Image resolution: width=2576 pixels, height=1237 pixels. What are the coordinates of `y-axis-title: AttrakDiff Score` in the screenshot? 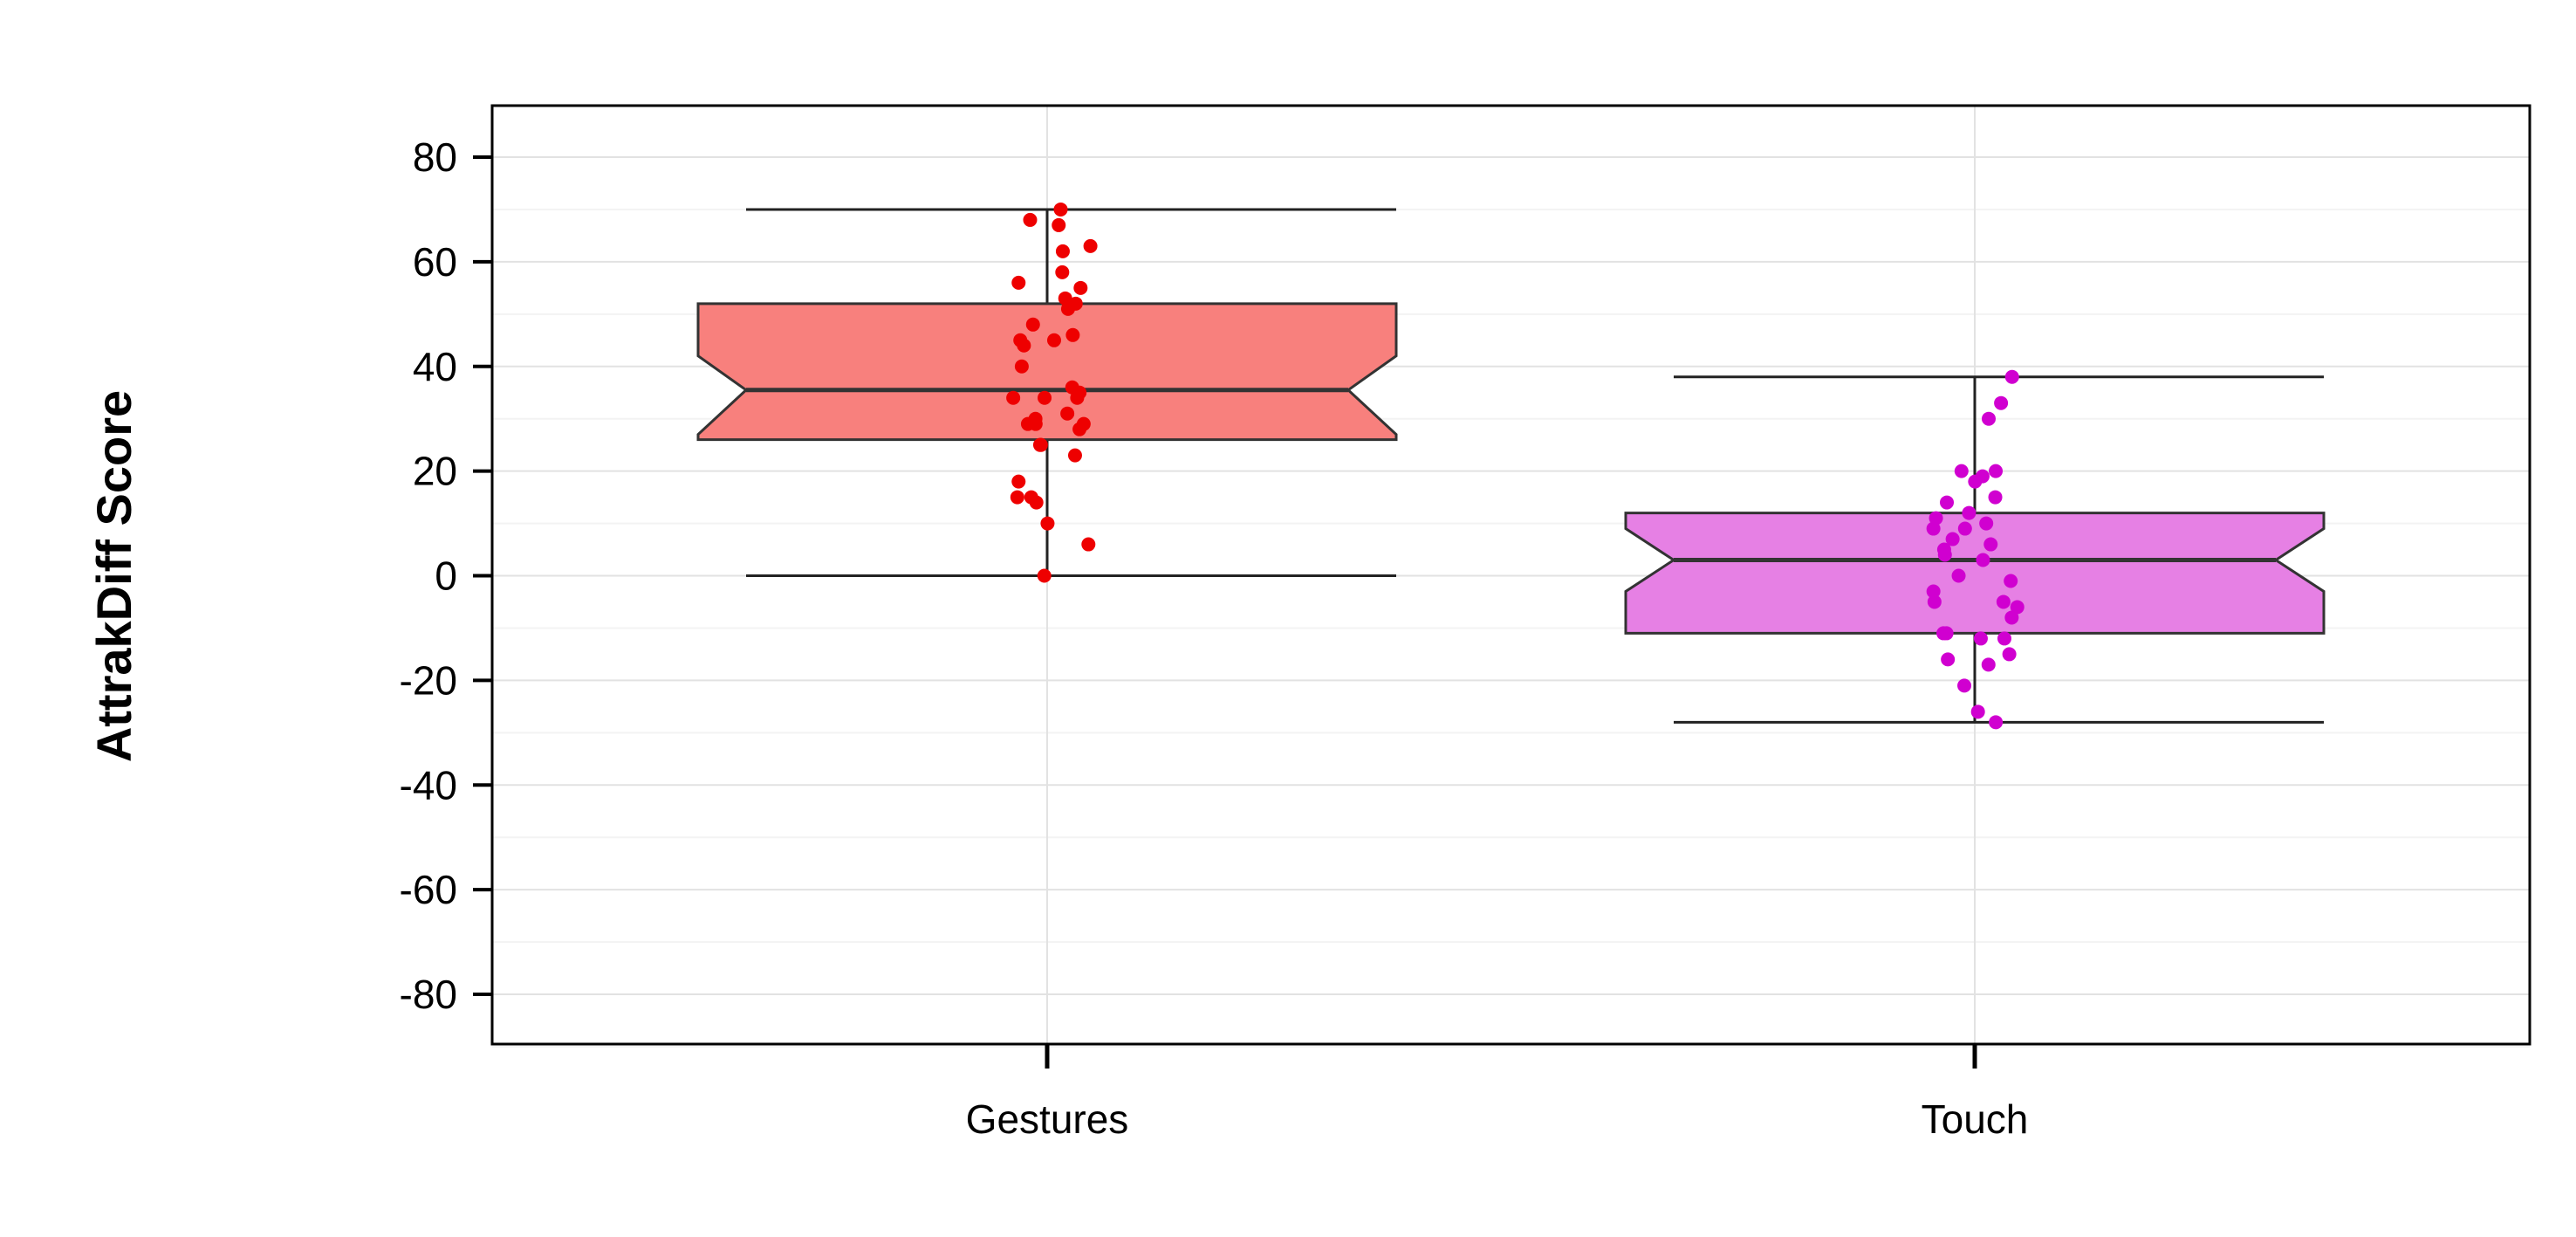 It's located at (114, 576).